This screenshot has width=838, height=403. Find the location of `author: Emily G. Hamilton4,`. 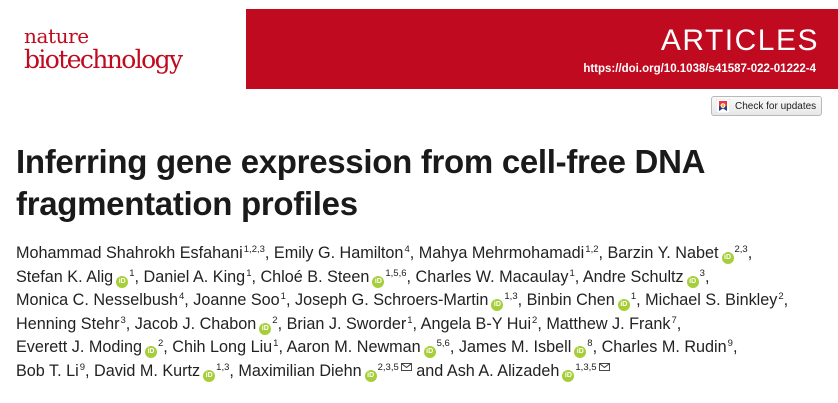

author: Emily G. Hamilton4, is located at coordinates (344, 253).